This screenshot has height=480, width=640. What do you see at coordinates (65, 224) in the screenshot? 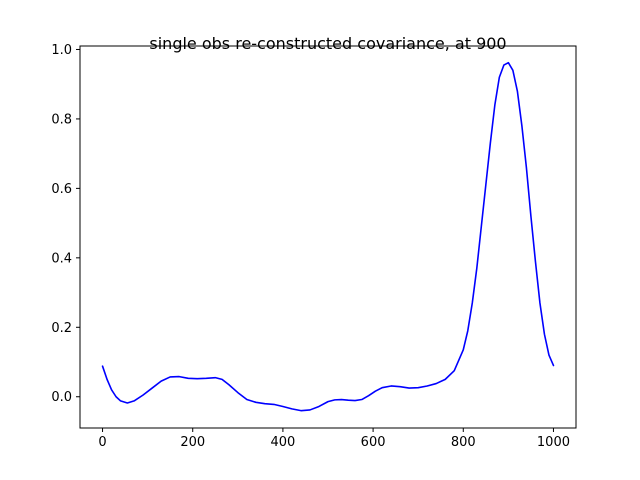
I see `y-axis: 0.0 0.2 0.4 0.6 0.8 1.0` at bounding box center [65, 224].